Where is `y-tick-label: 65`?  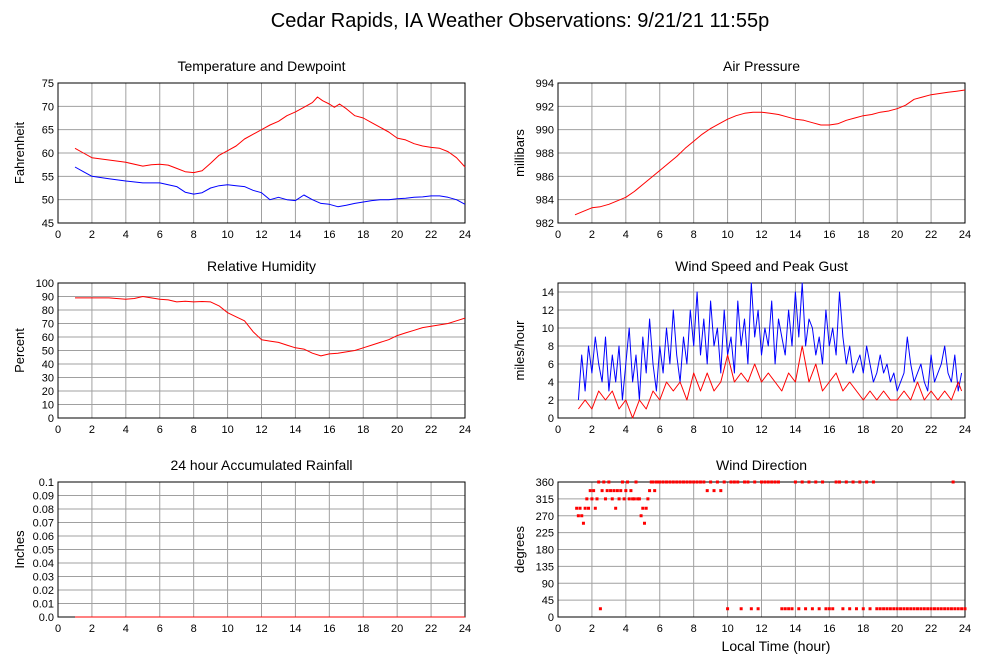
y-tick-label: 65 is located at coordinates (48, 131).